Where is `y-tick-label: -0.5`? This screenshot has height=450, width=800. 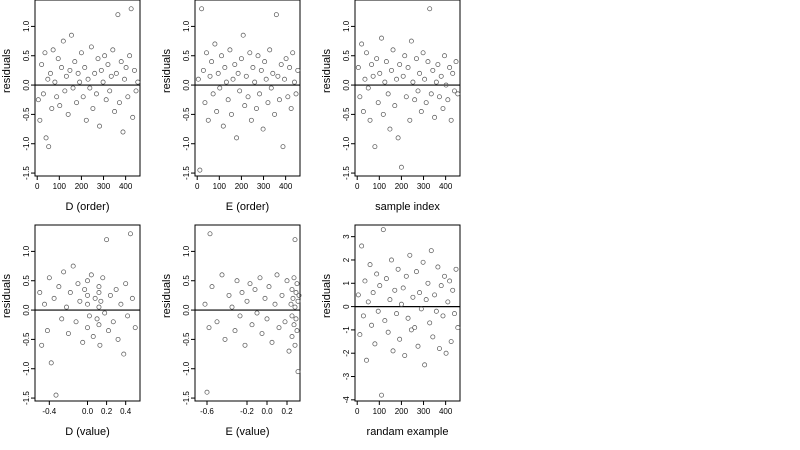 y-tick-label: -0.5 is located at coordinates (26, 339).